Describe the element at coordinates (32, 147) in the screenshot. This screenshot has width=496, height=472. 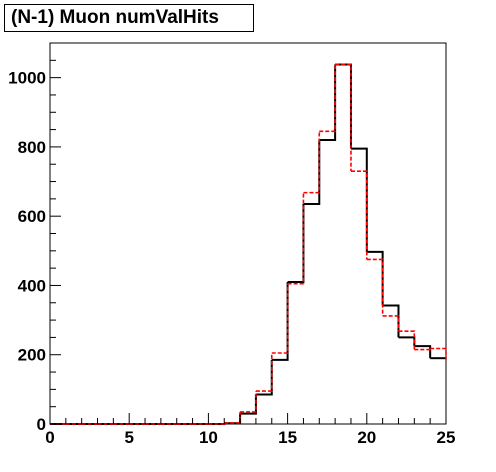
I see `y-tick-label: 800` at that location.